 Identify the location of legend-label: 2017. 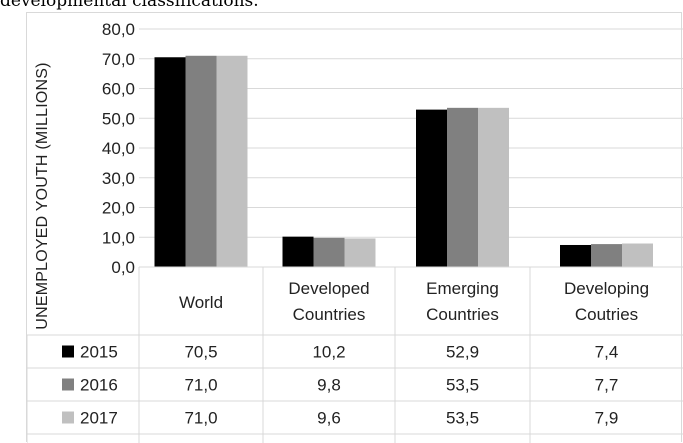
(99, 418).